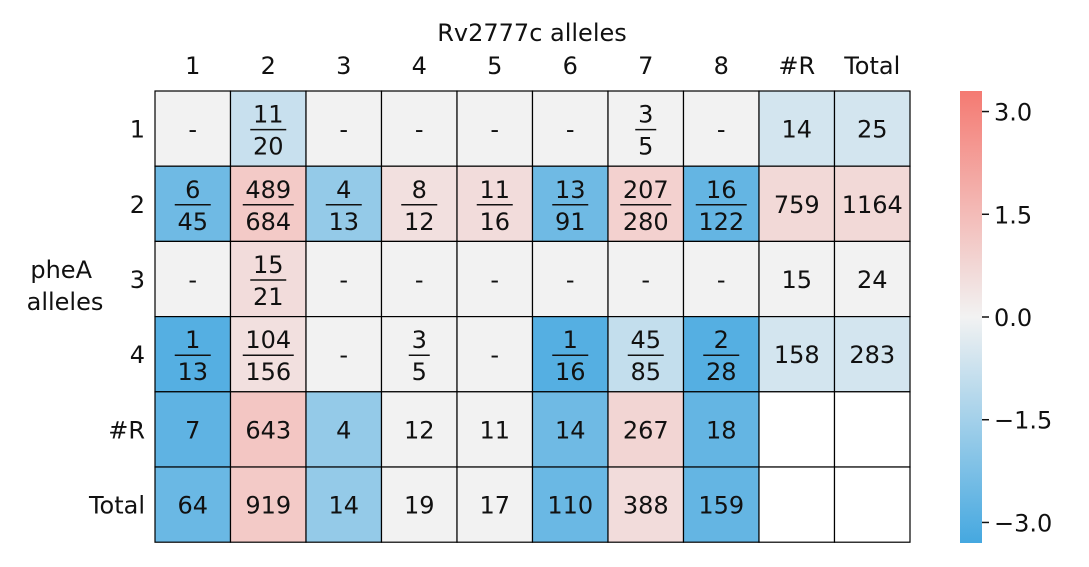  Describe the element at coordinates (872, 130) in the screenshot. I see `cell-value: 25` at that location.